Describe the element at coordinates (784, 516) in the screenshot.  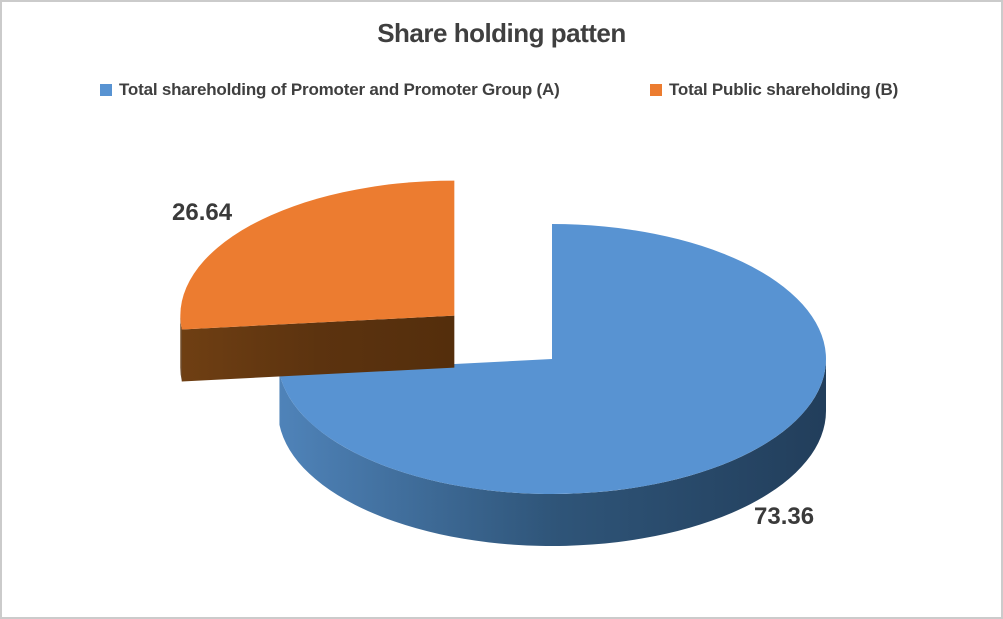
I see `data-label-promoter-shareholding: 73.36` at that location.